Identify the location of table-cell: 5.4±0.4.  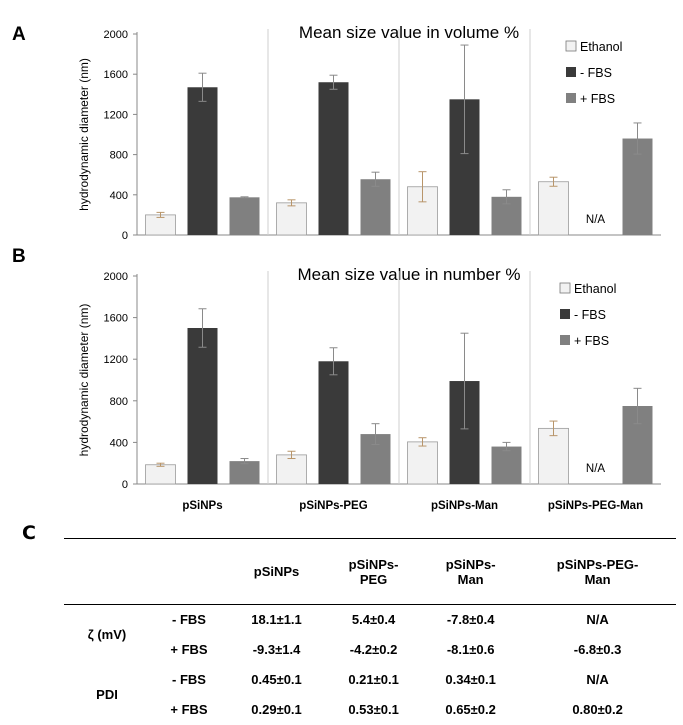
(373, 620).